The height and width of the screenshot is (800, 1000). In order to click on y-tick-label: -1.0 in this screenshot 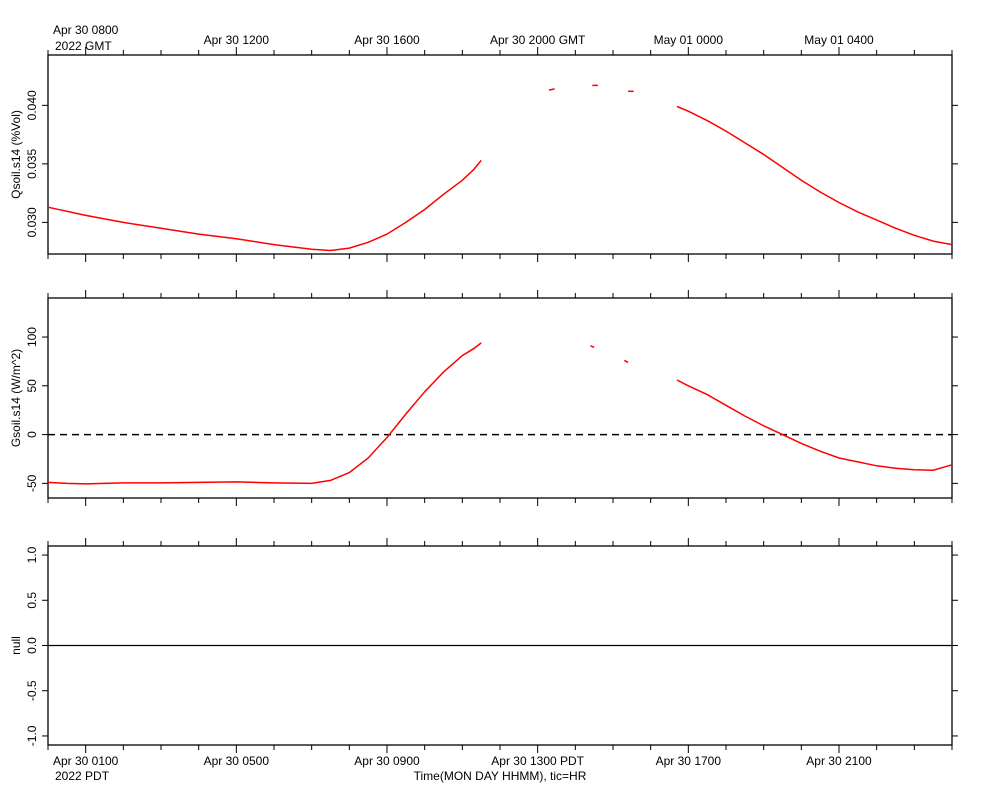, I will do `click(32, 735)`.